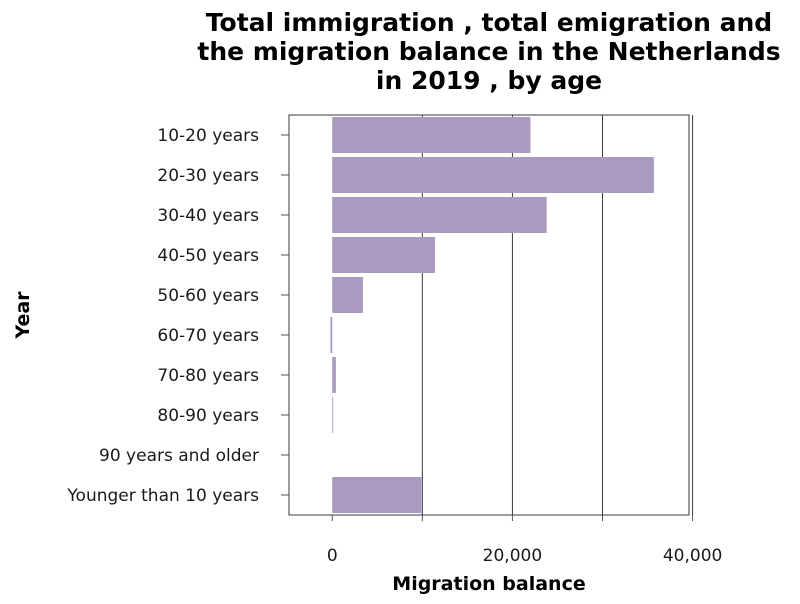 The width and height of the screenshot is (800, 604). What do you see at coordinates (524, 540) in the screenshot?
I see `x-axis-ticks: 0 20,000 40,000` at bounding box center [524, 540].